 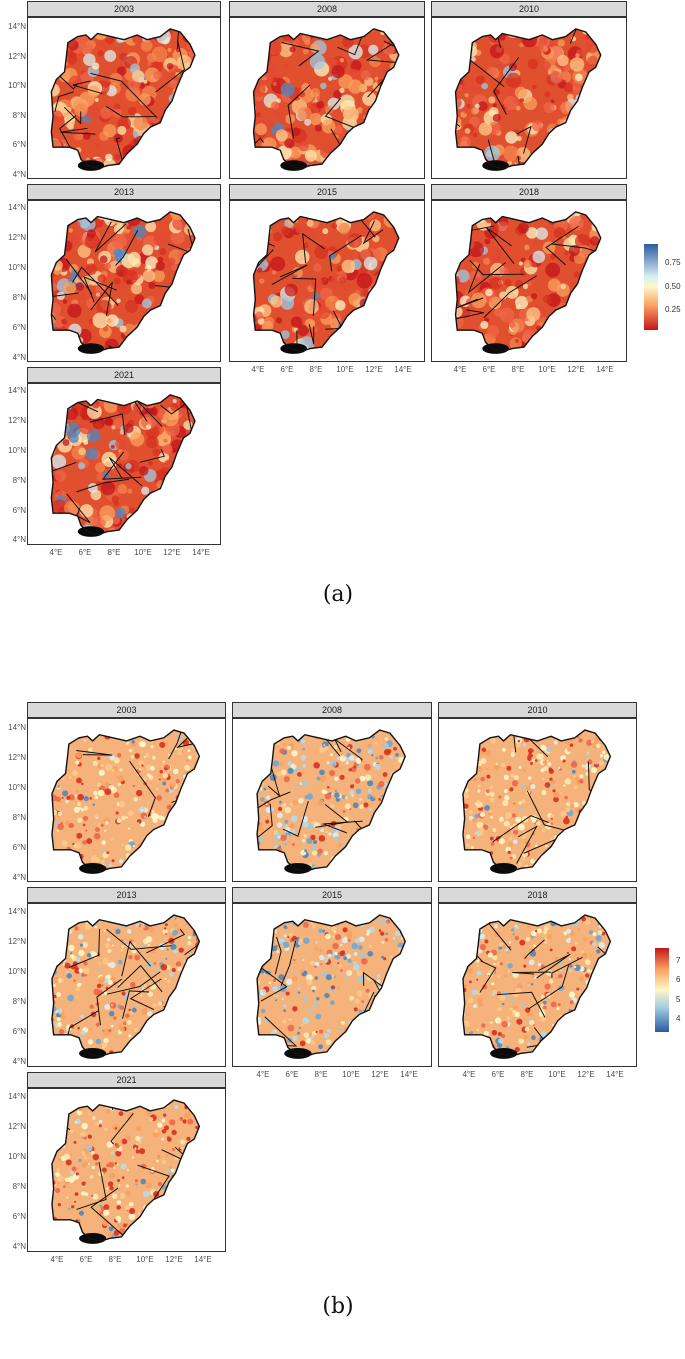 What do you see at coordinates (17, 56) in the screenshot?
I see `y-tick-label: 12°N` at bounding box center [17, 56].